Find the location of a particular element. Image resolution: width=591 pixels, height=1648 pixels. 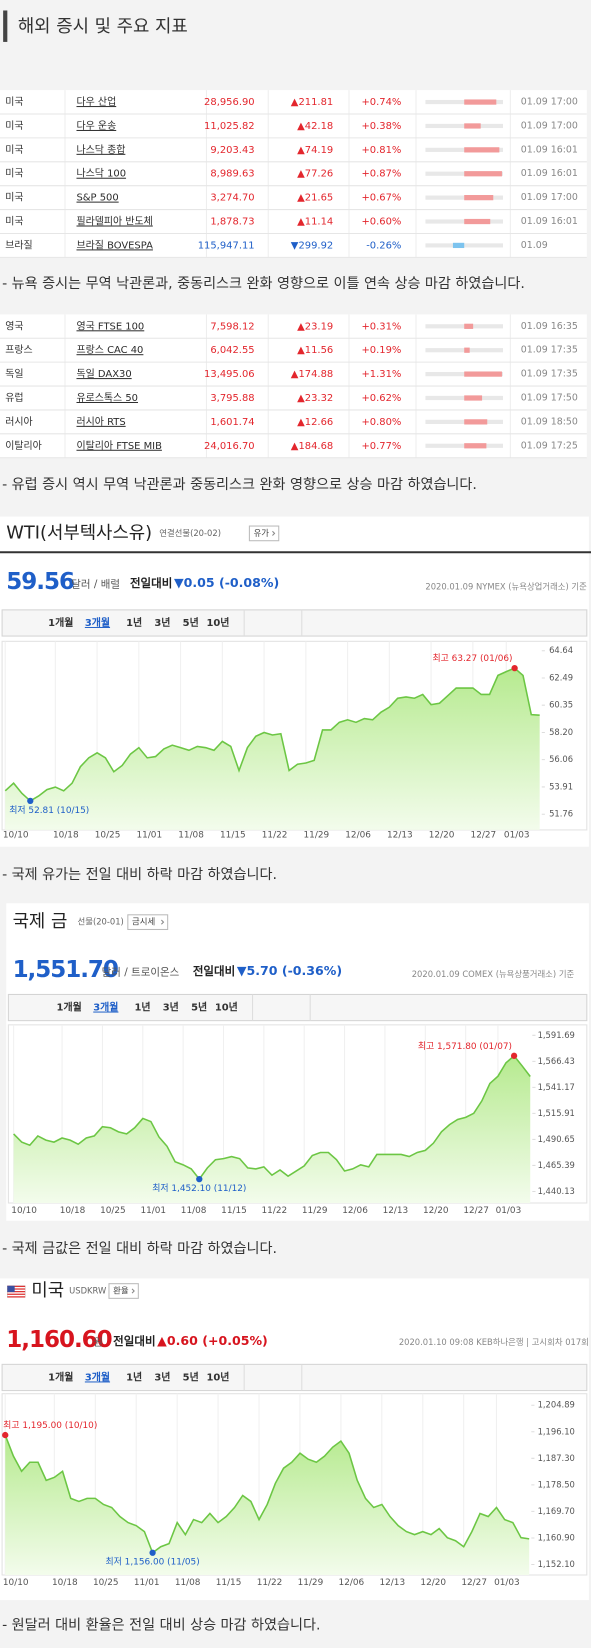

chart-button-label: 금시세 is located at coordinates (143, 922).